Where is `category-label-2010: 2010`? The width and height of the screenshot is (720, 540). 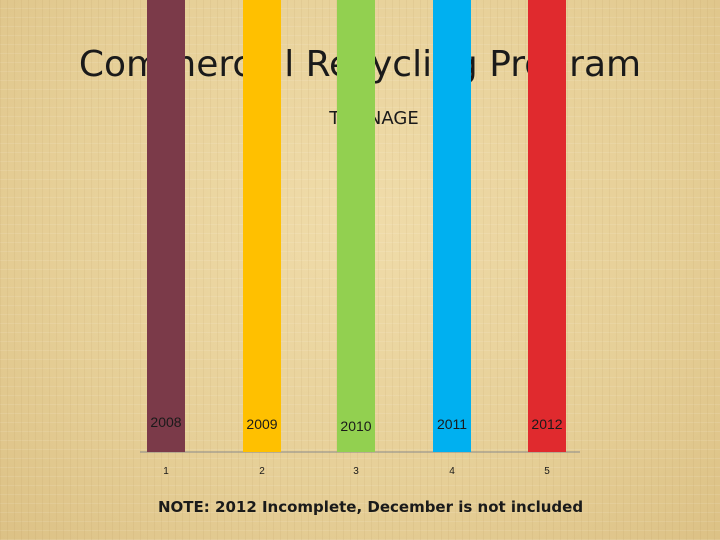
category-label-2010: 2010 is located at coordinates (355, 426).